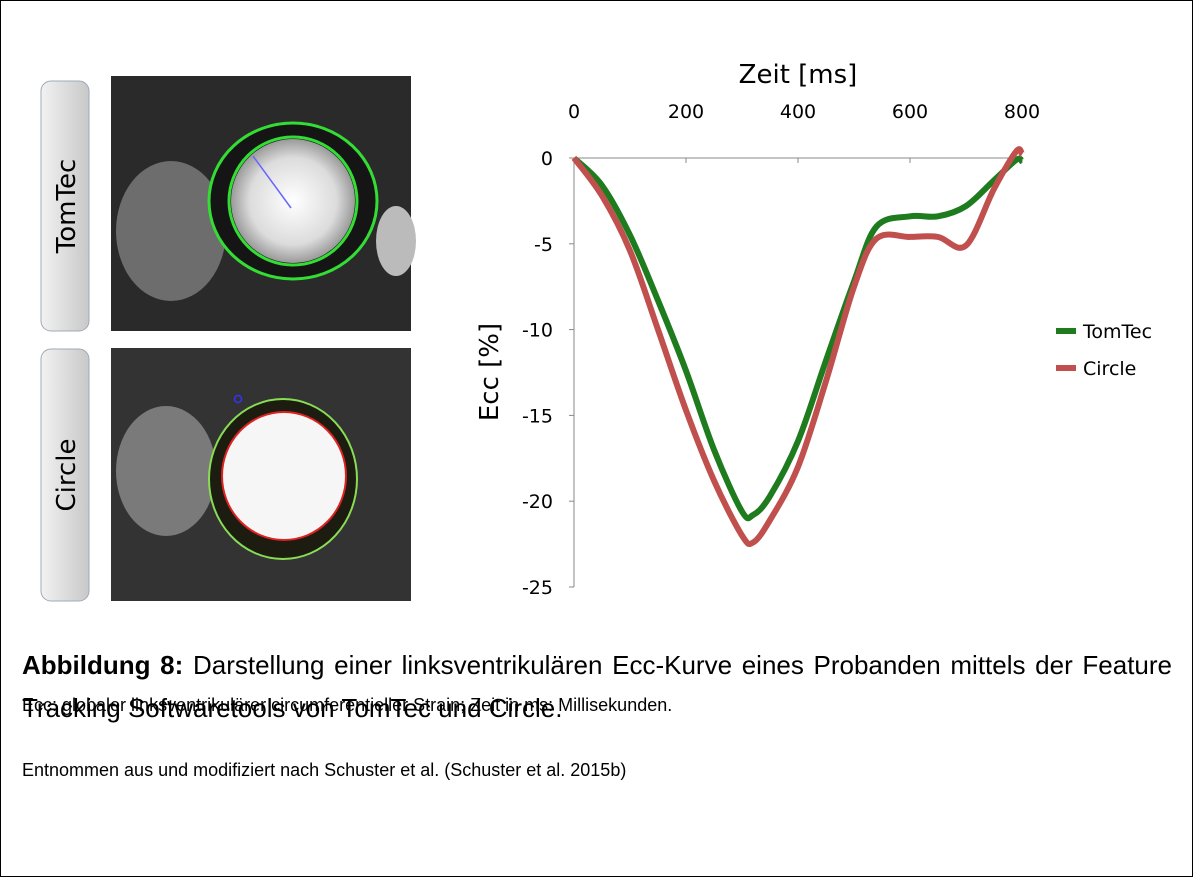  I want to click on x-tick-label: 400, so click(798, 112).